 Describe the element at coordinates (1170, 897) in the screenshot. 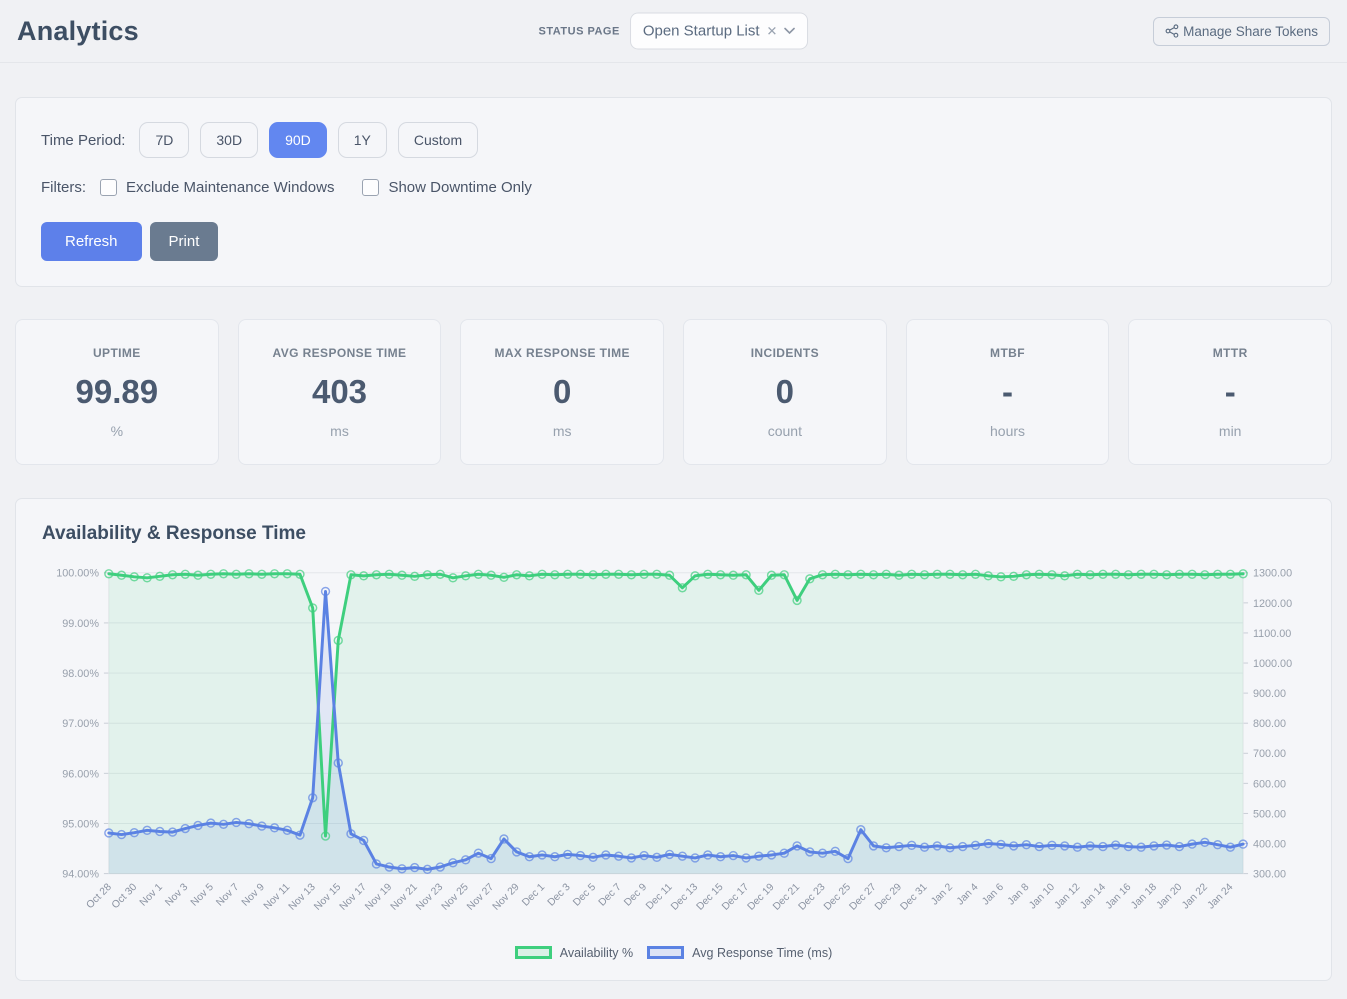

I see `svg-text: Jan 20` at that location.